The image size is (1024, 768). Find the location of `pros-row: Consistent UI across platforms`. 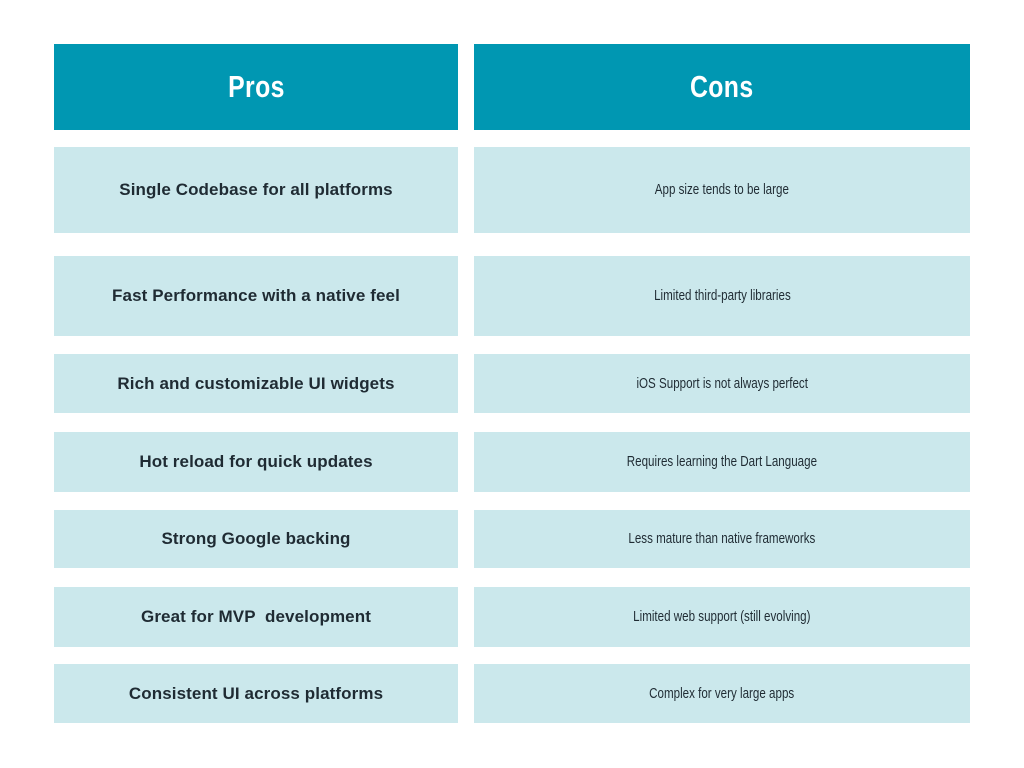

pros-row: Consistent UI across platforms is located at coordinates (256, 693).